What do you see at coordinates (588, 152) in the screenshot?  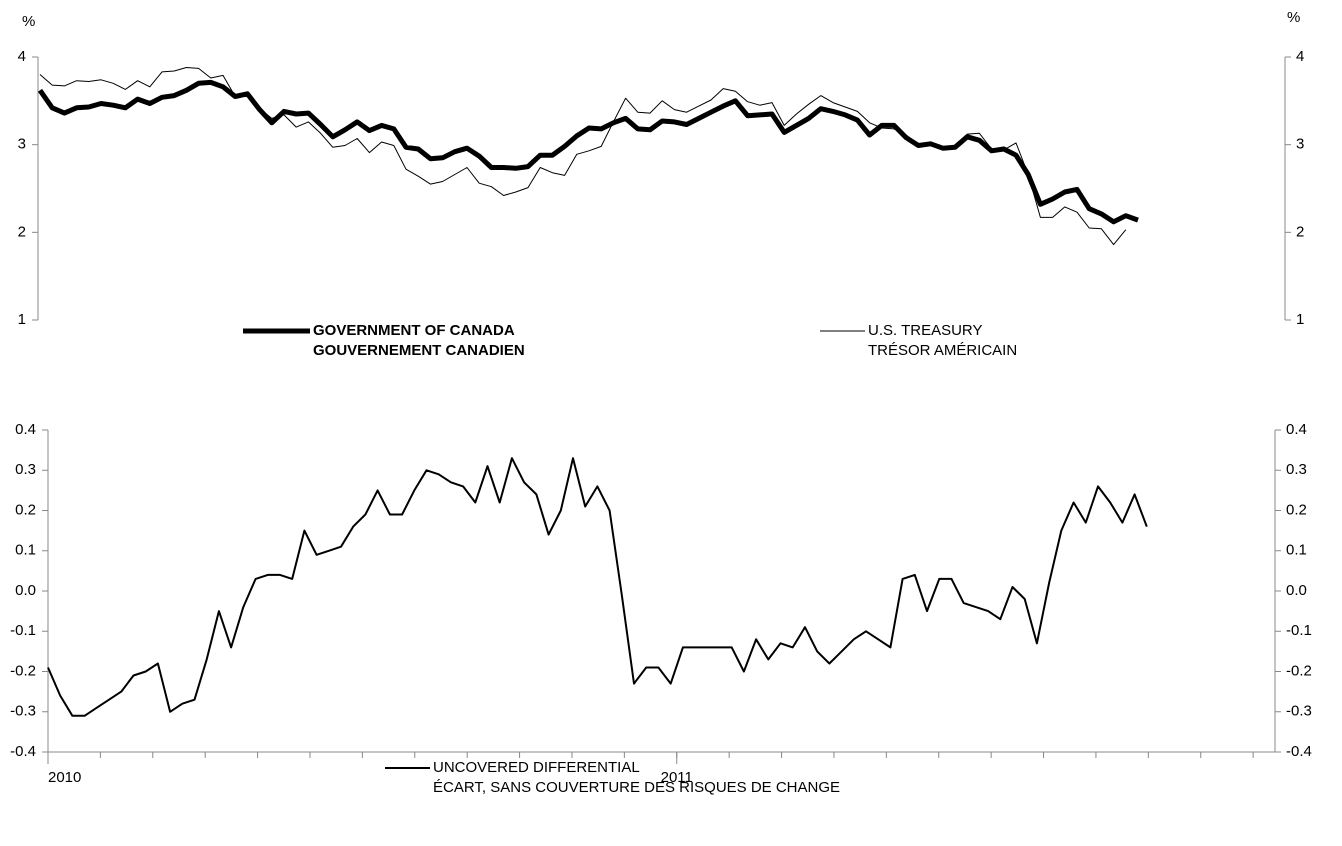 I see `series-line` at bounding box center [588, 152].